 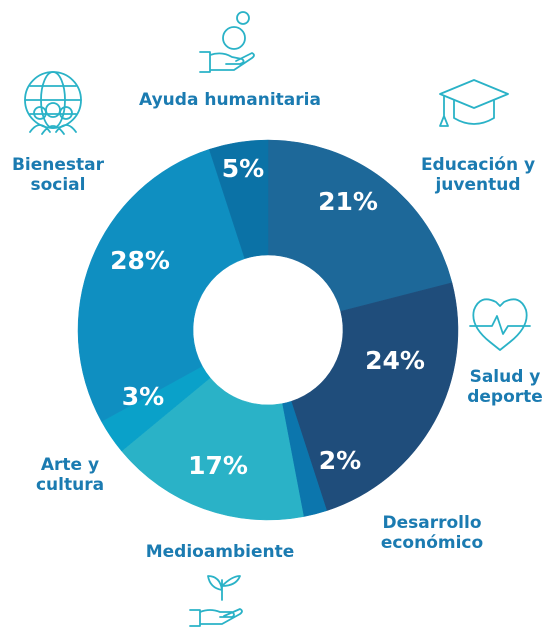 What do you see at coordinates (500, 324) in the screenshot?
I see `icon-heart` at bounding box center [500, 324].